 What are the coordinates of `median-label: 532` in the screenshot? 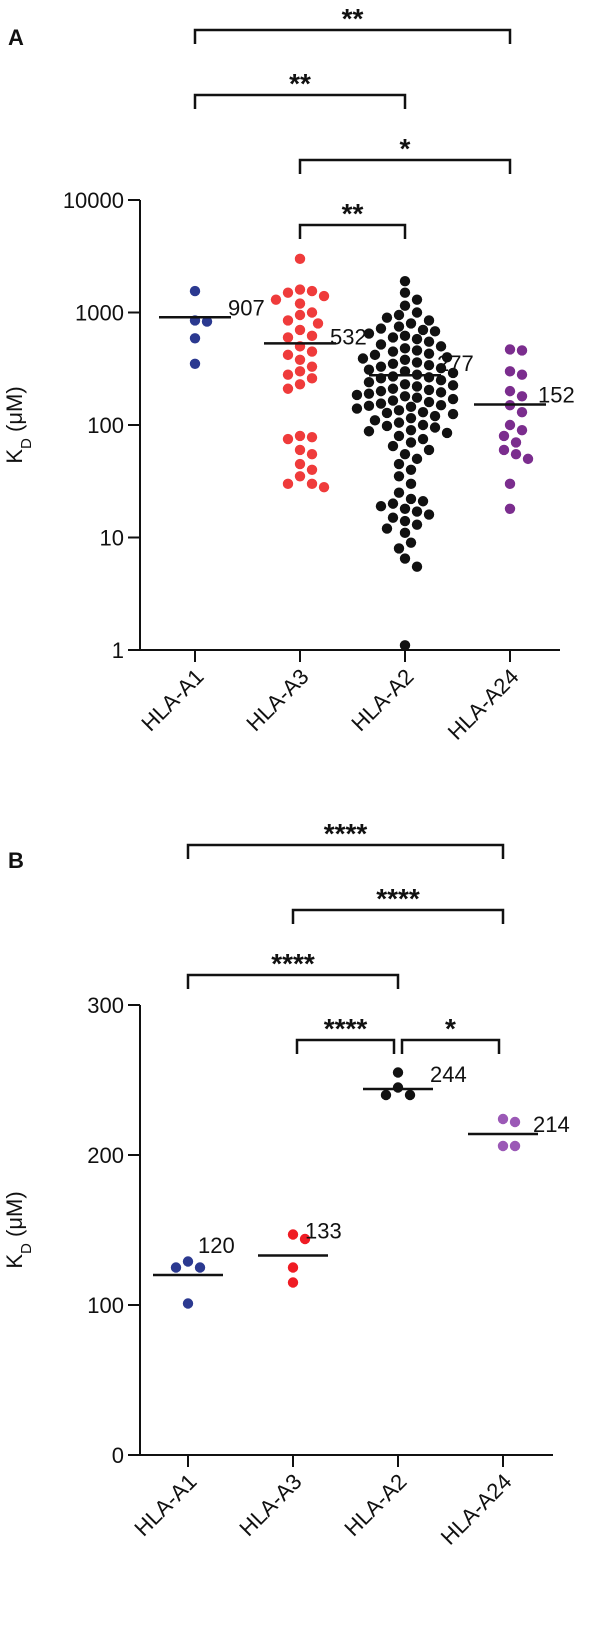 It's located at (348, 336).